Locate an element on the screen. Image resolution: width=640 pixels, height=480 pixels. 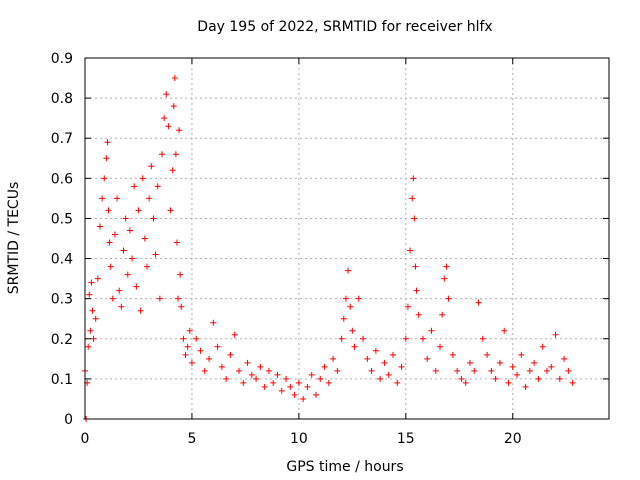
y-axis-title: SRMTID / TECUs is located at coordinates (14, 238).